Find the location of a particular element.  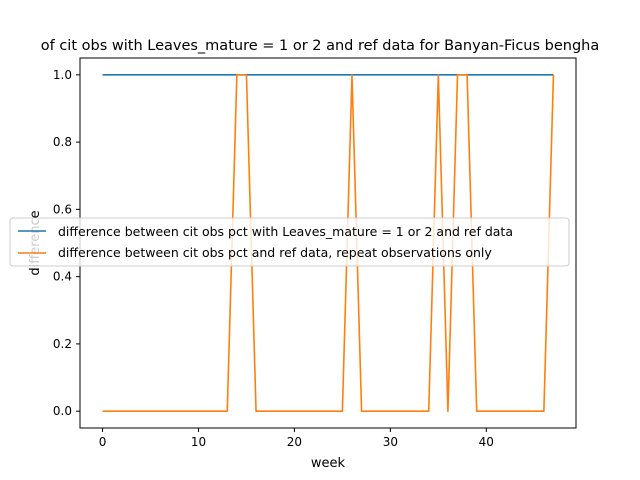

x-axis-ticks: 0 10 20 30 40 is located at coordinates (296, 438).